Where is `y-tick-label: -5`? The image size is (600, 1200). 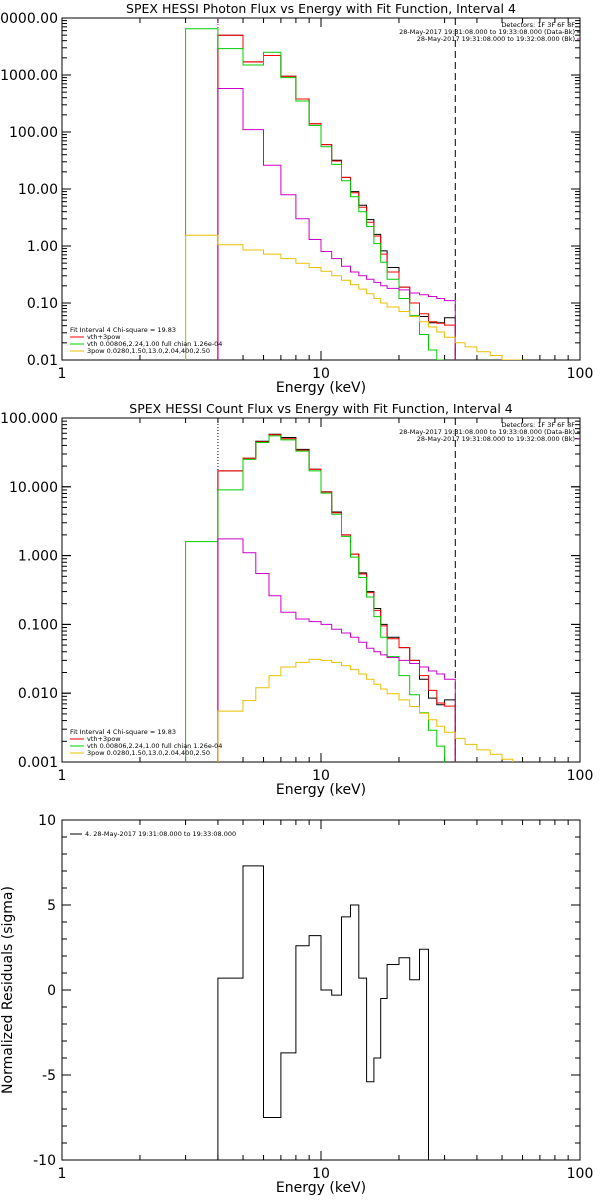 y-tick-label: -5 is located at coordinates (49, 1076).